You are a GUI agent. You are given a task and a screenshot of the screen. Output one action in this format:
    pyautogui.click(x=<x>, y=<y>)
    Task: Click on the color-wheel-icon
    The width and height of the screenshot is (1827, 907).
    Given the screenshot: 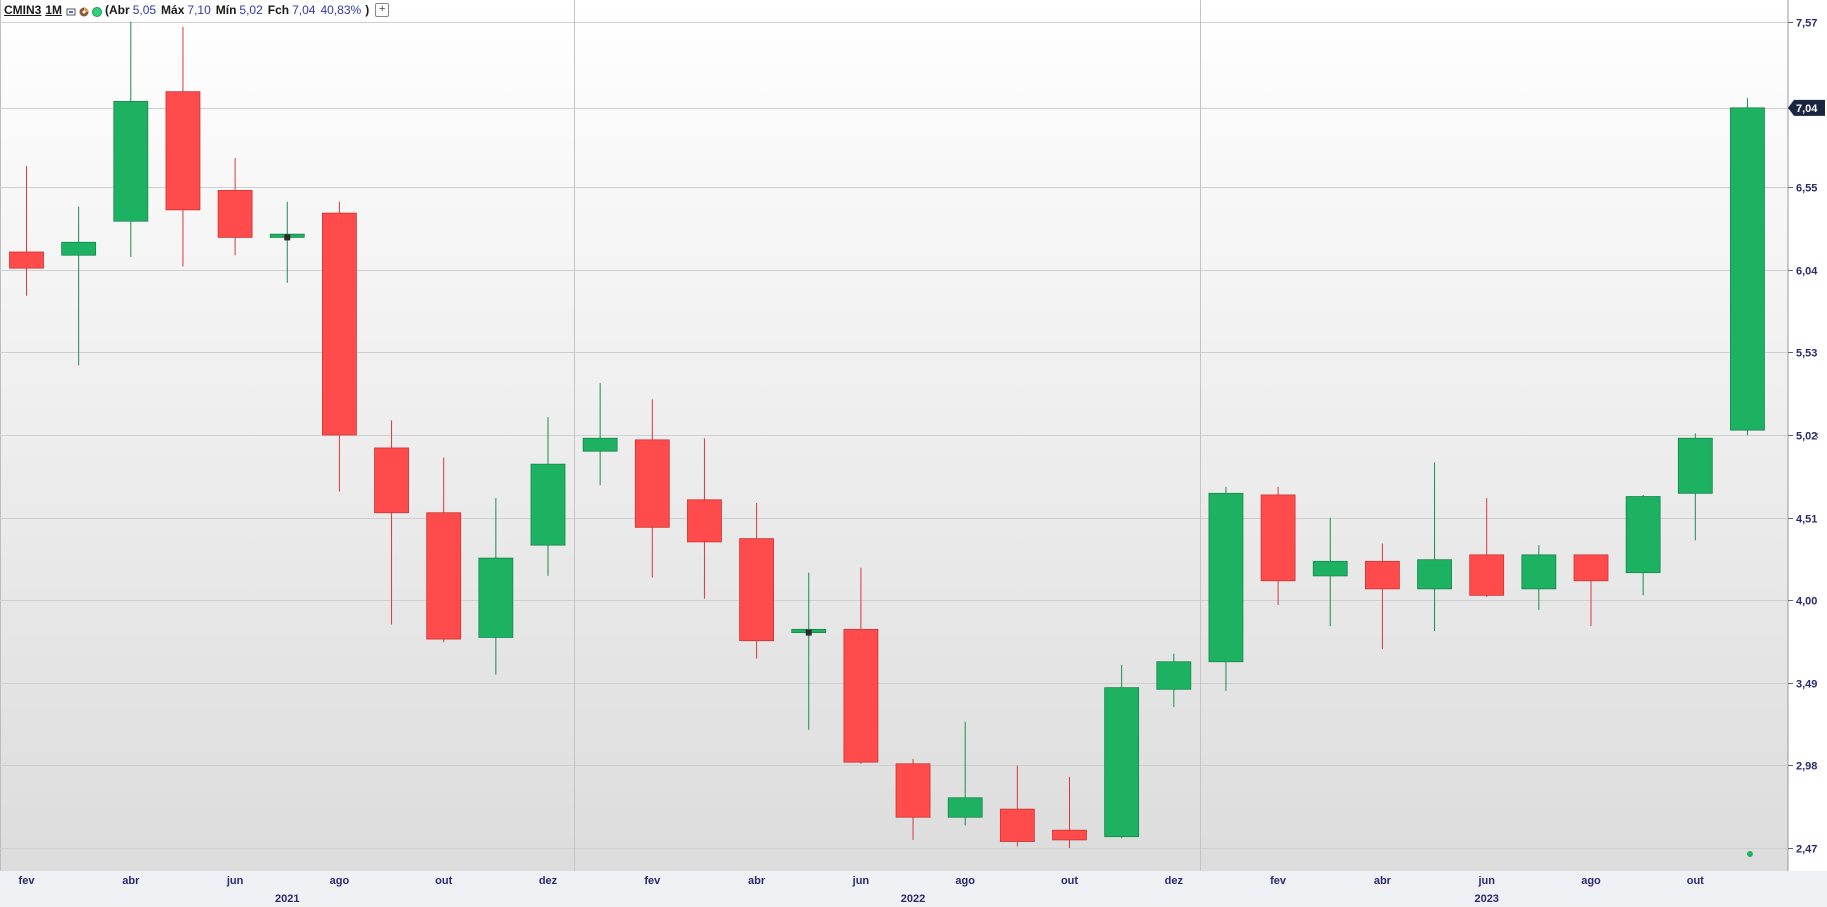 What is the action you would take?
    pyautogui.click(x=84, y=11)
    